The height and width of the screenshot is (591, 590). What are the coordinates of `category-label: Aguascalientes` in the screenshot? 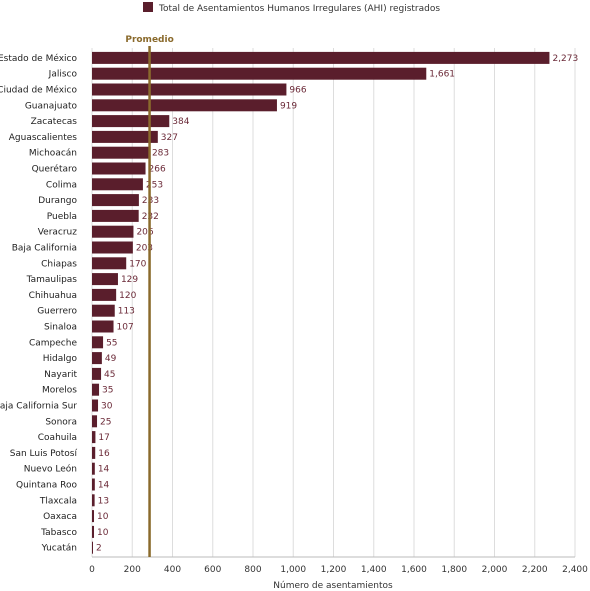 It's located at (43, 138).